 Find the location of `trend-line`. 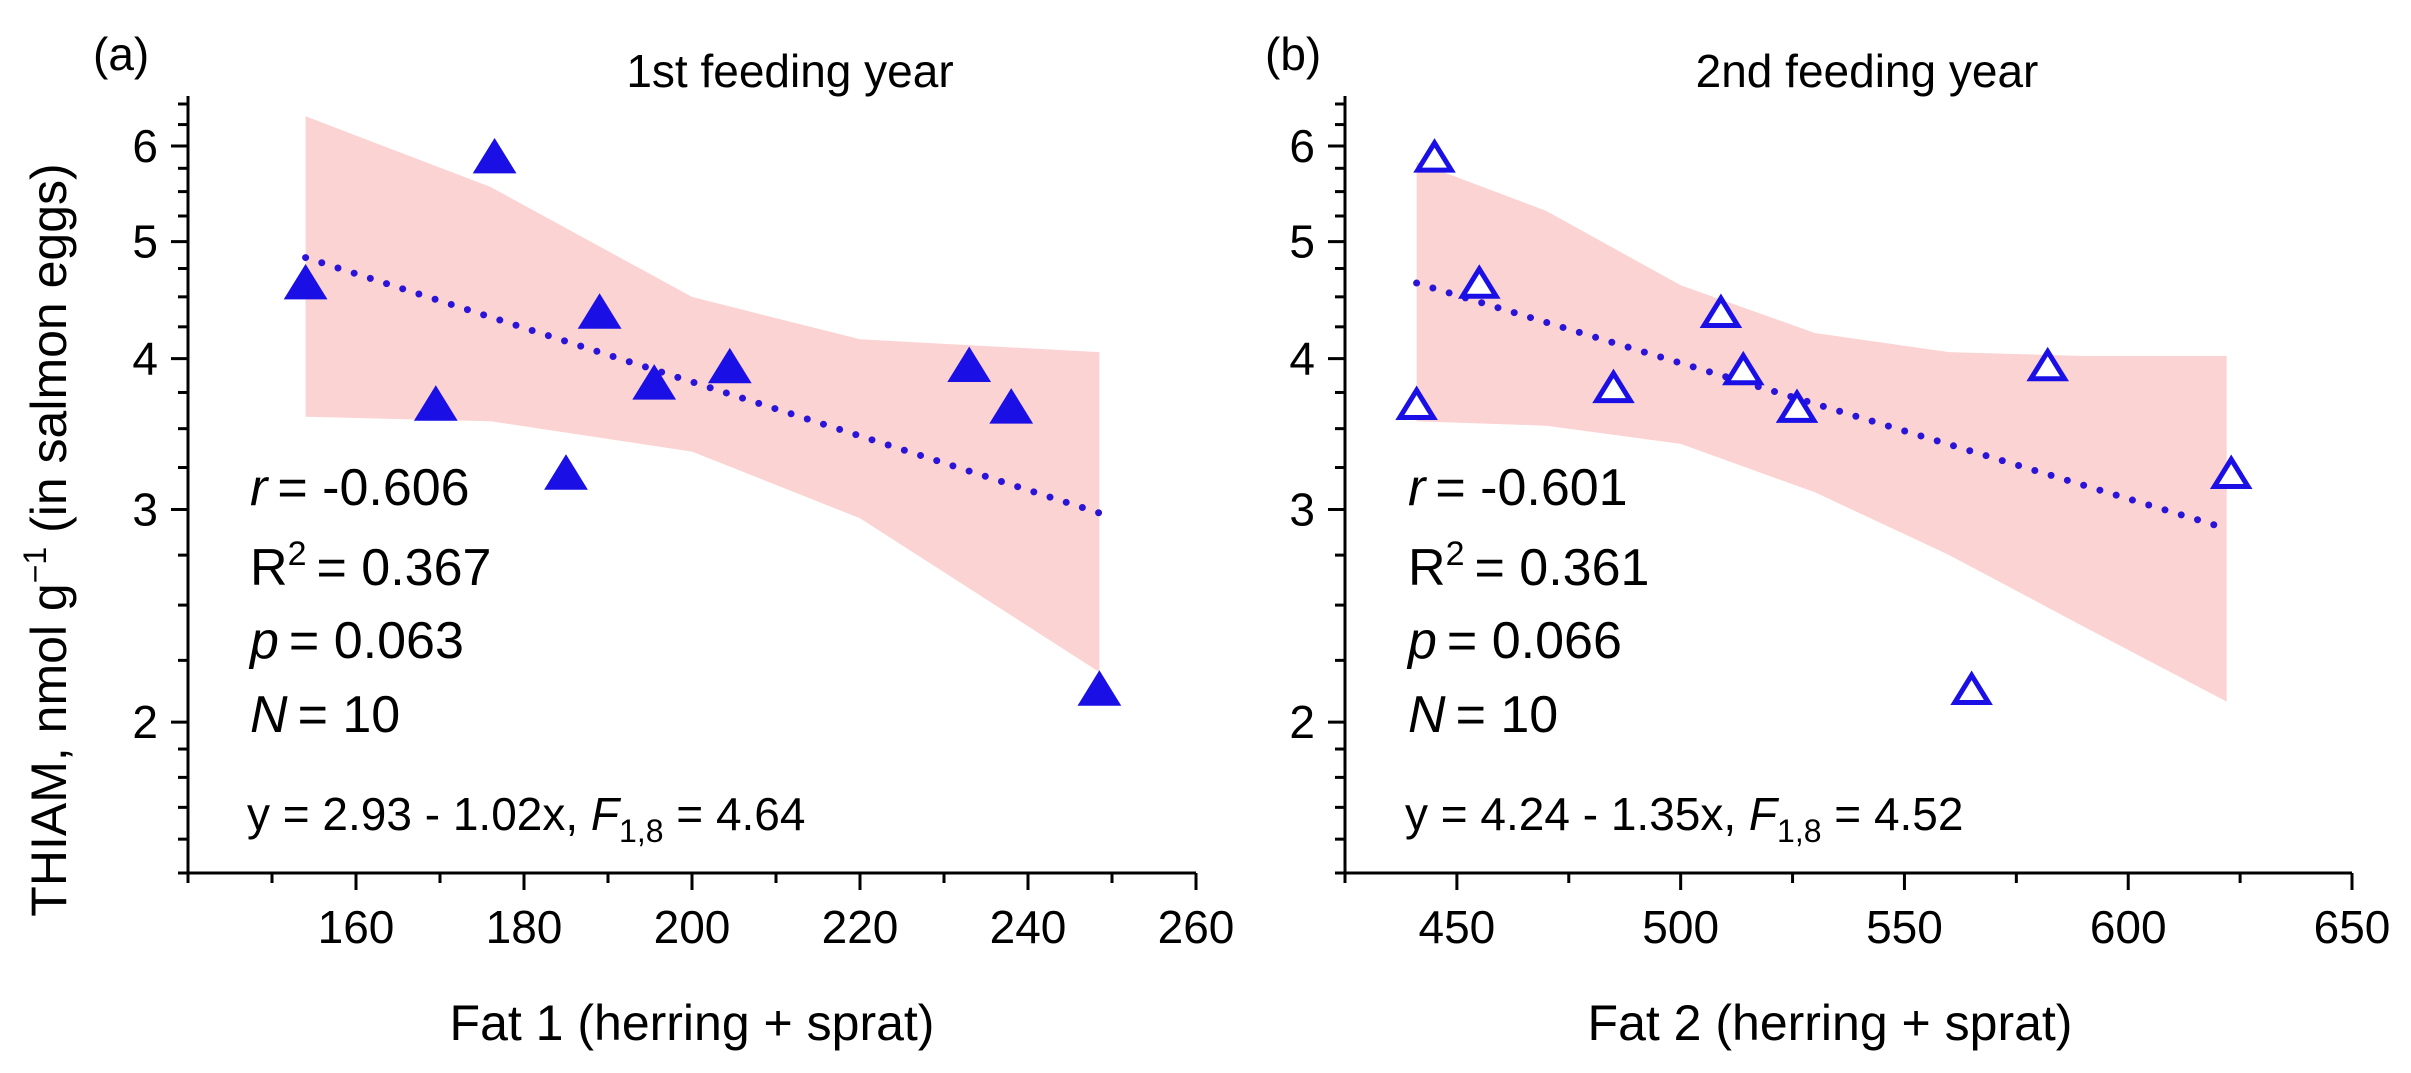

trend-line is located at coordinates (702, 385).